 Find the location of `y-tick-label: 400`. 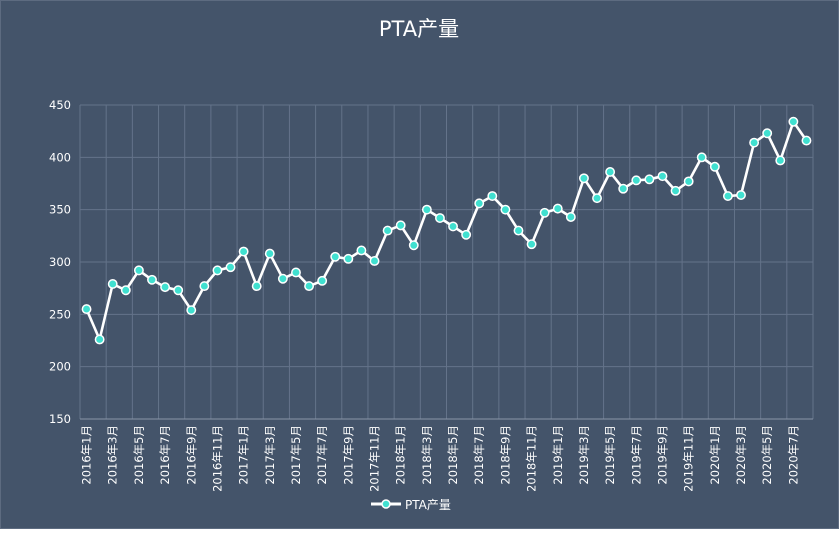

y-tick-label: 400 is located at coordinates (60, 157).